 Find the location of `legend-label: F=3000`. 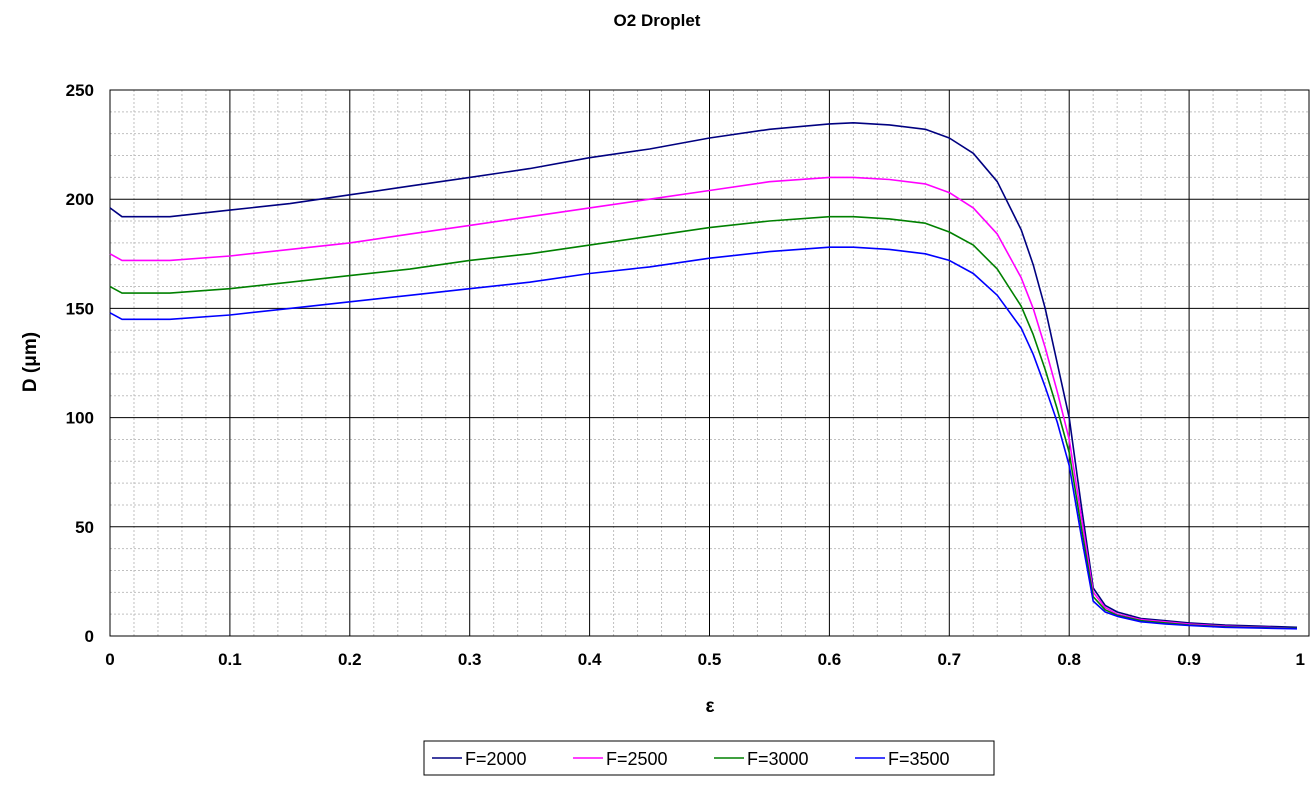

legend-label: F=3000 is located at coordinates (778, 759).